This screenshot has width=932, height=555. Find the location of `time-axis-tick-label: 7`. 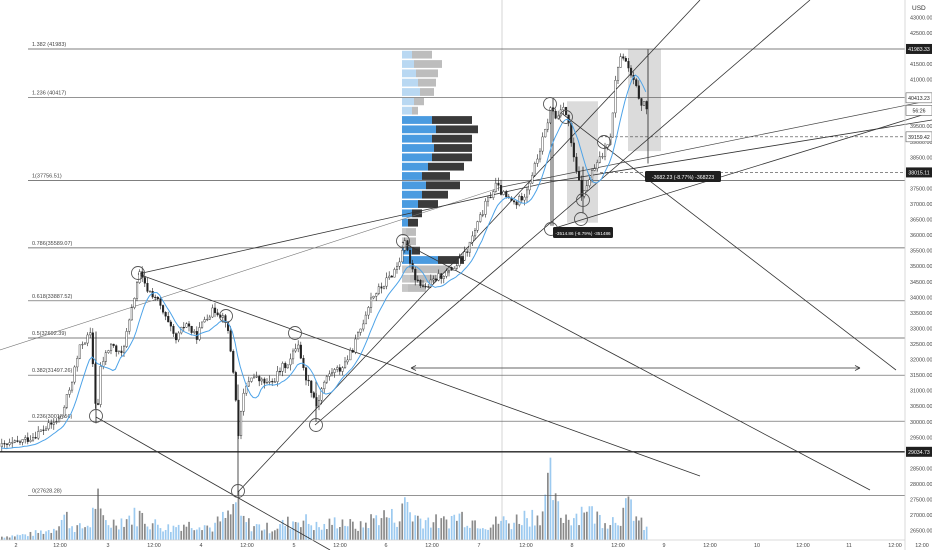

time-axis-tick-label: 7 is located at coordinates (479, 546).